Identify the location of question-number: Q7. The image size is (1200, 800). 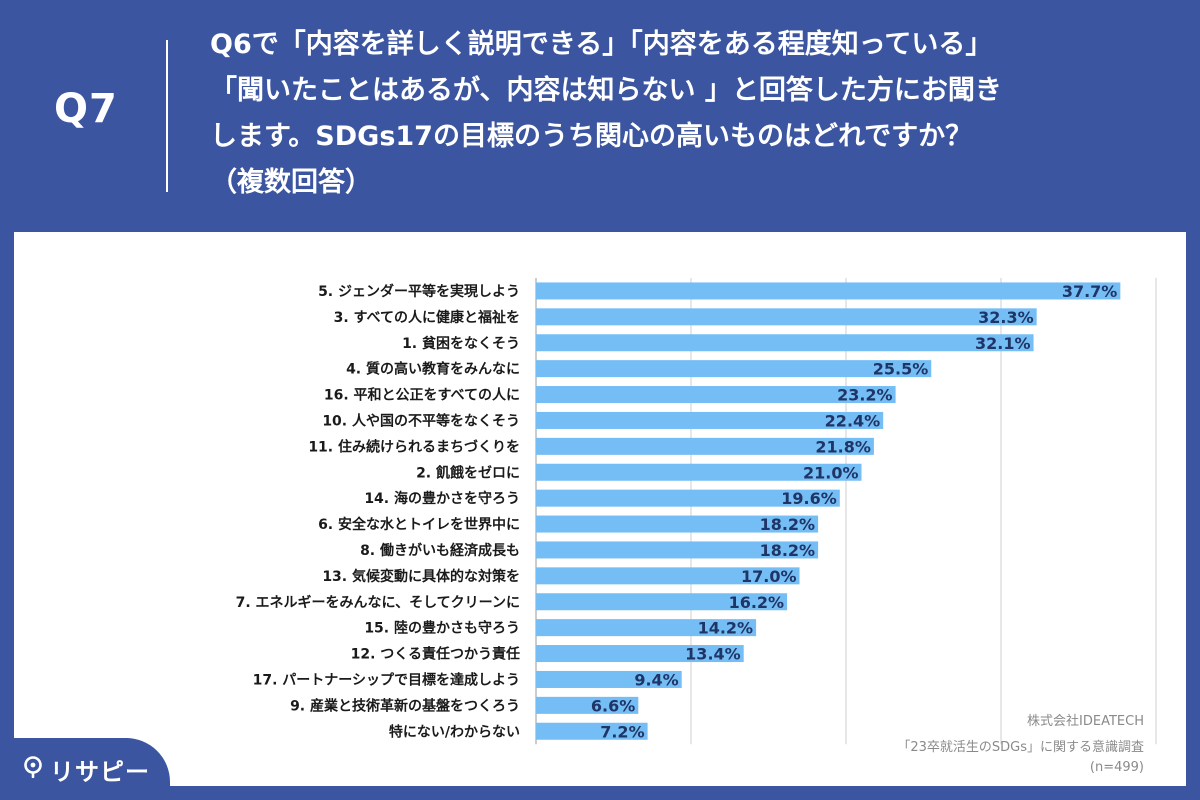
(86, 109).